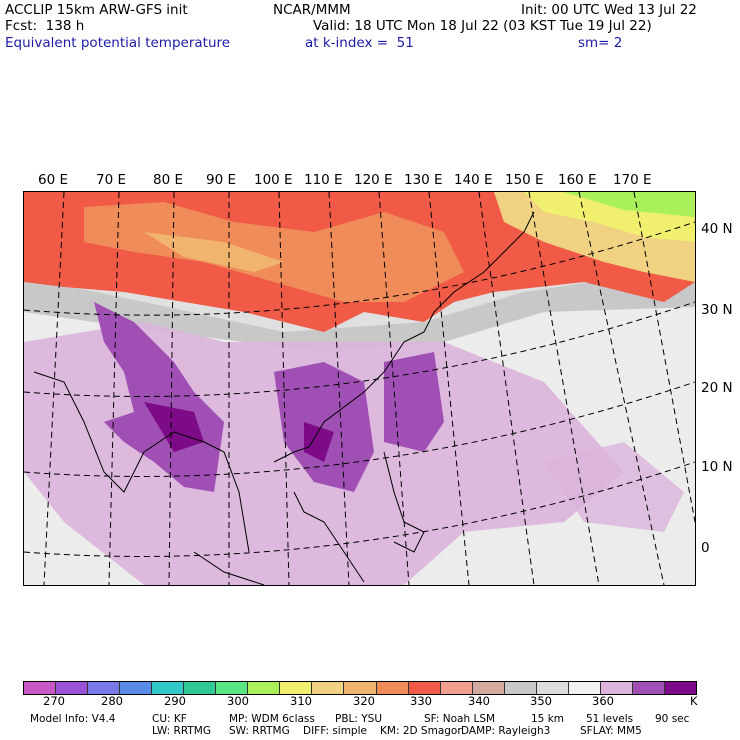 The width and height of the screenshot is (740, 740). I want to click on colorbar-label: 300, so click(238, 701).